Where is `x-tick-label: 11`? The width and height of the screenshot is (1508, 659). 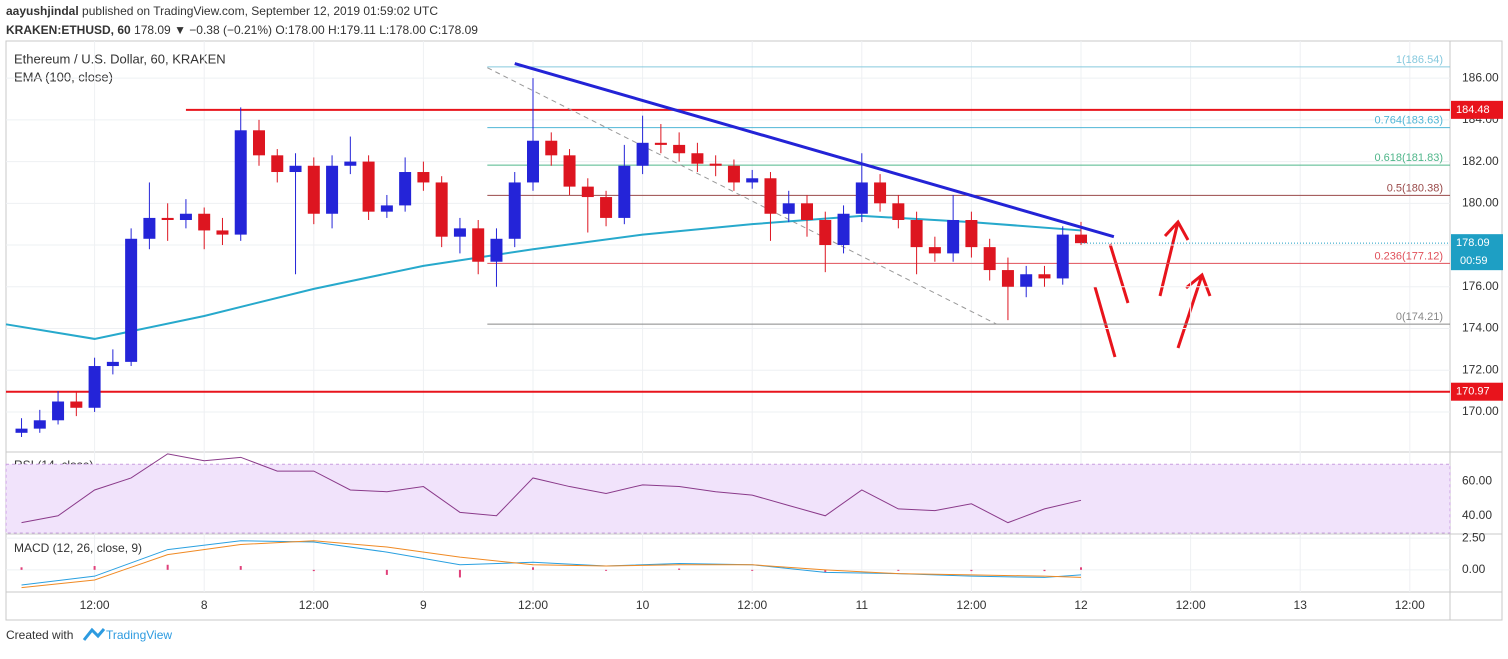 x-tick-label: 11 is located at coordinates (862, 605).